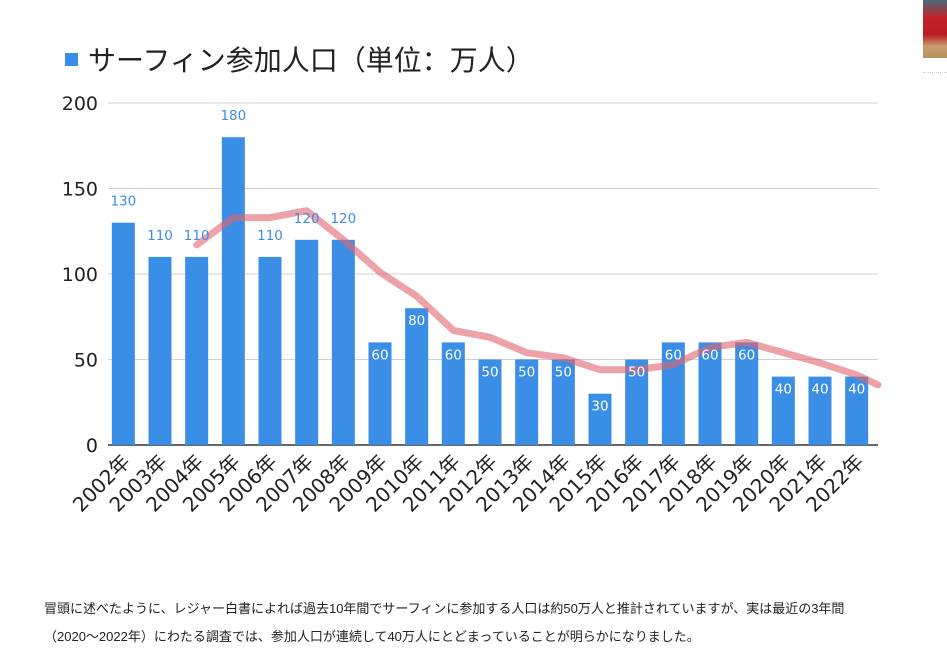 The image size is (947, 650). Describe the element at coordinates (599, 407) in the screenshot. I see `data-label: 30` at that location.